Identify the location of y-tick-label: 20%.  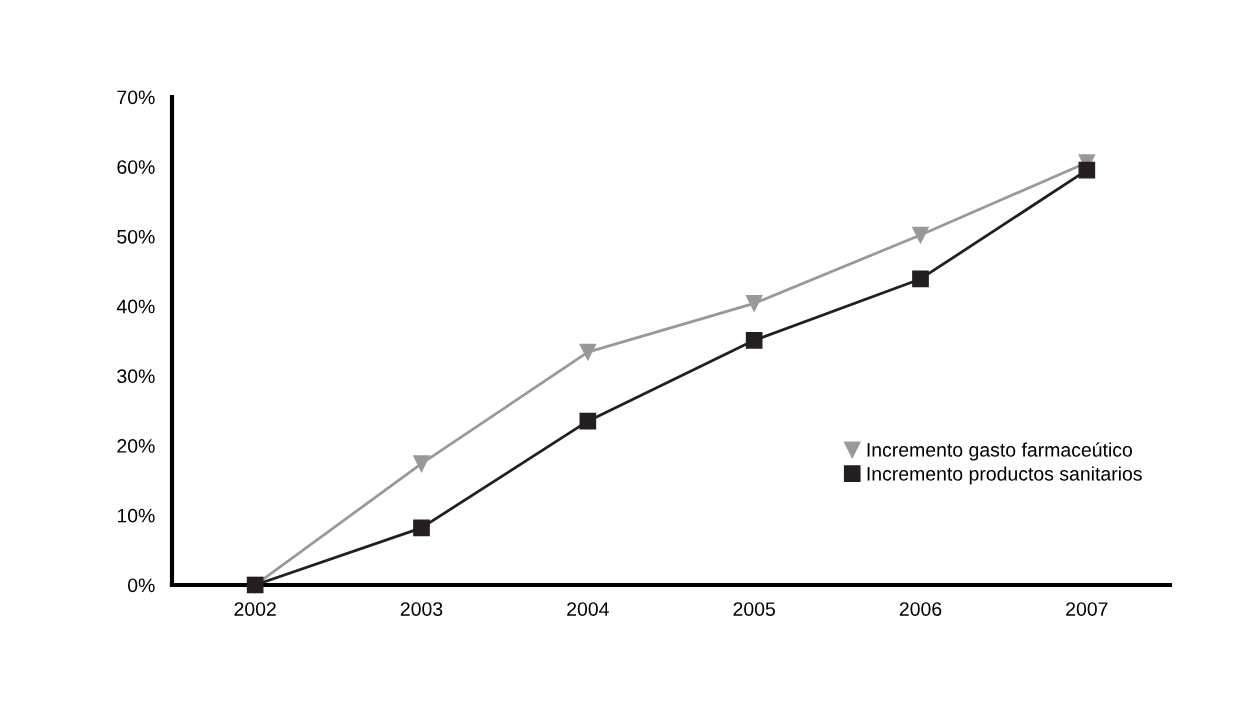
(136, 446).